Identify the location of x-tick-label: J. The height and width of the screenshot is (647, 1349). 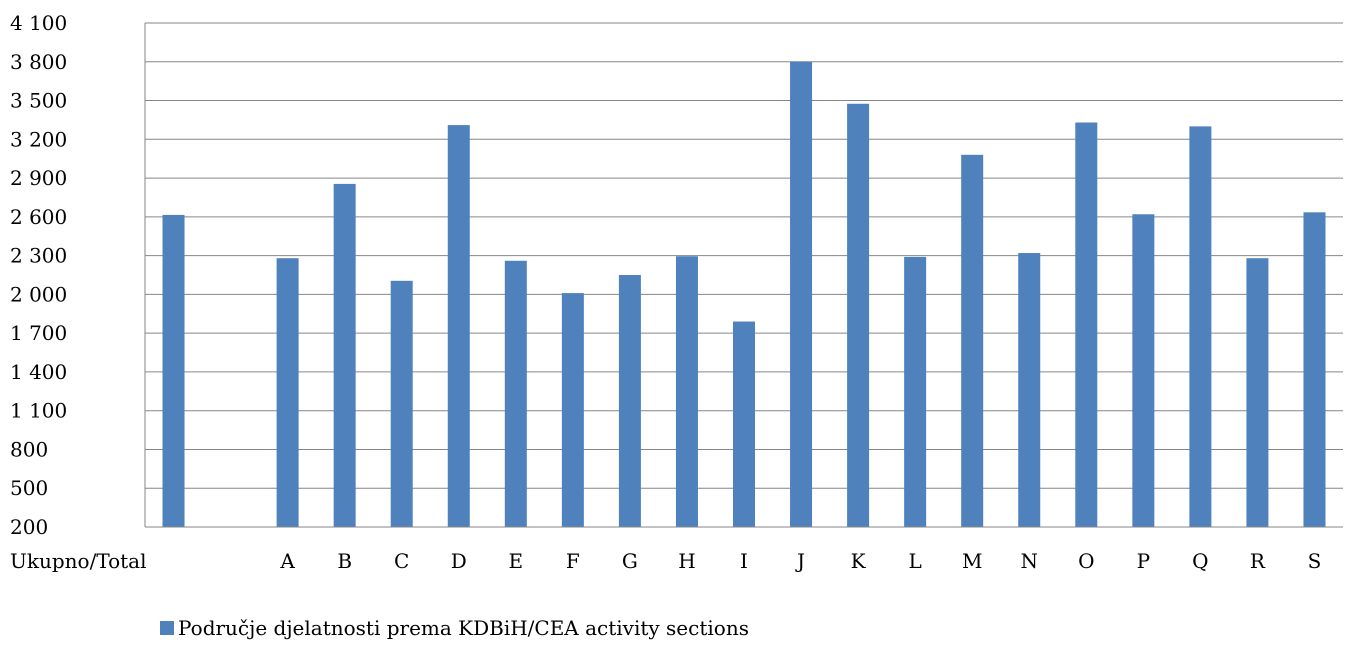
(800, 561).